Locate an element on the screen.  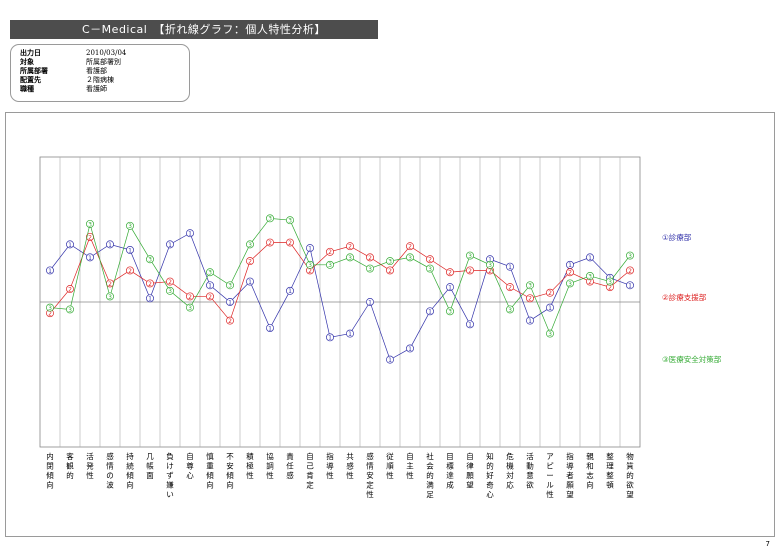
category-label: 者 is located at coordinates (570, 475).